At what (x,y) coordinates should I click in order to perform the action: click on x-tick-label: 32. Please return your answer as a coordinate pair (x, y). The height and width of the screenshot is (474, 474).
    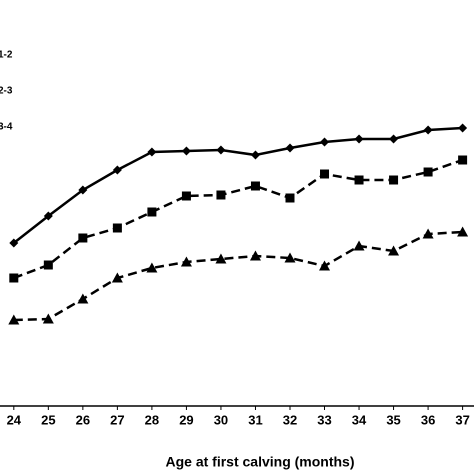
    Looking at the image, I should click on (290, 419).